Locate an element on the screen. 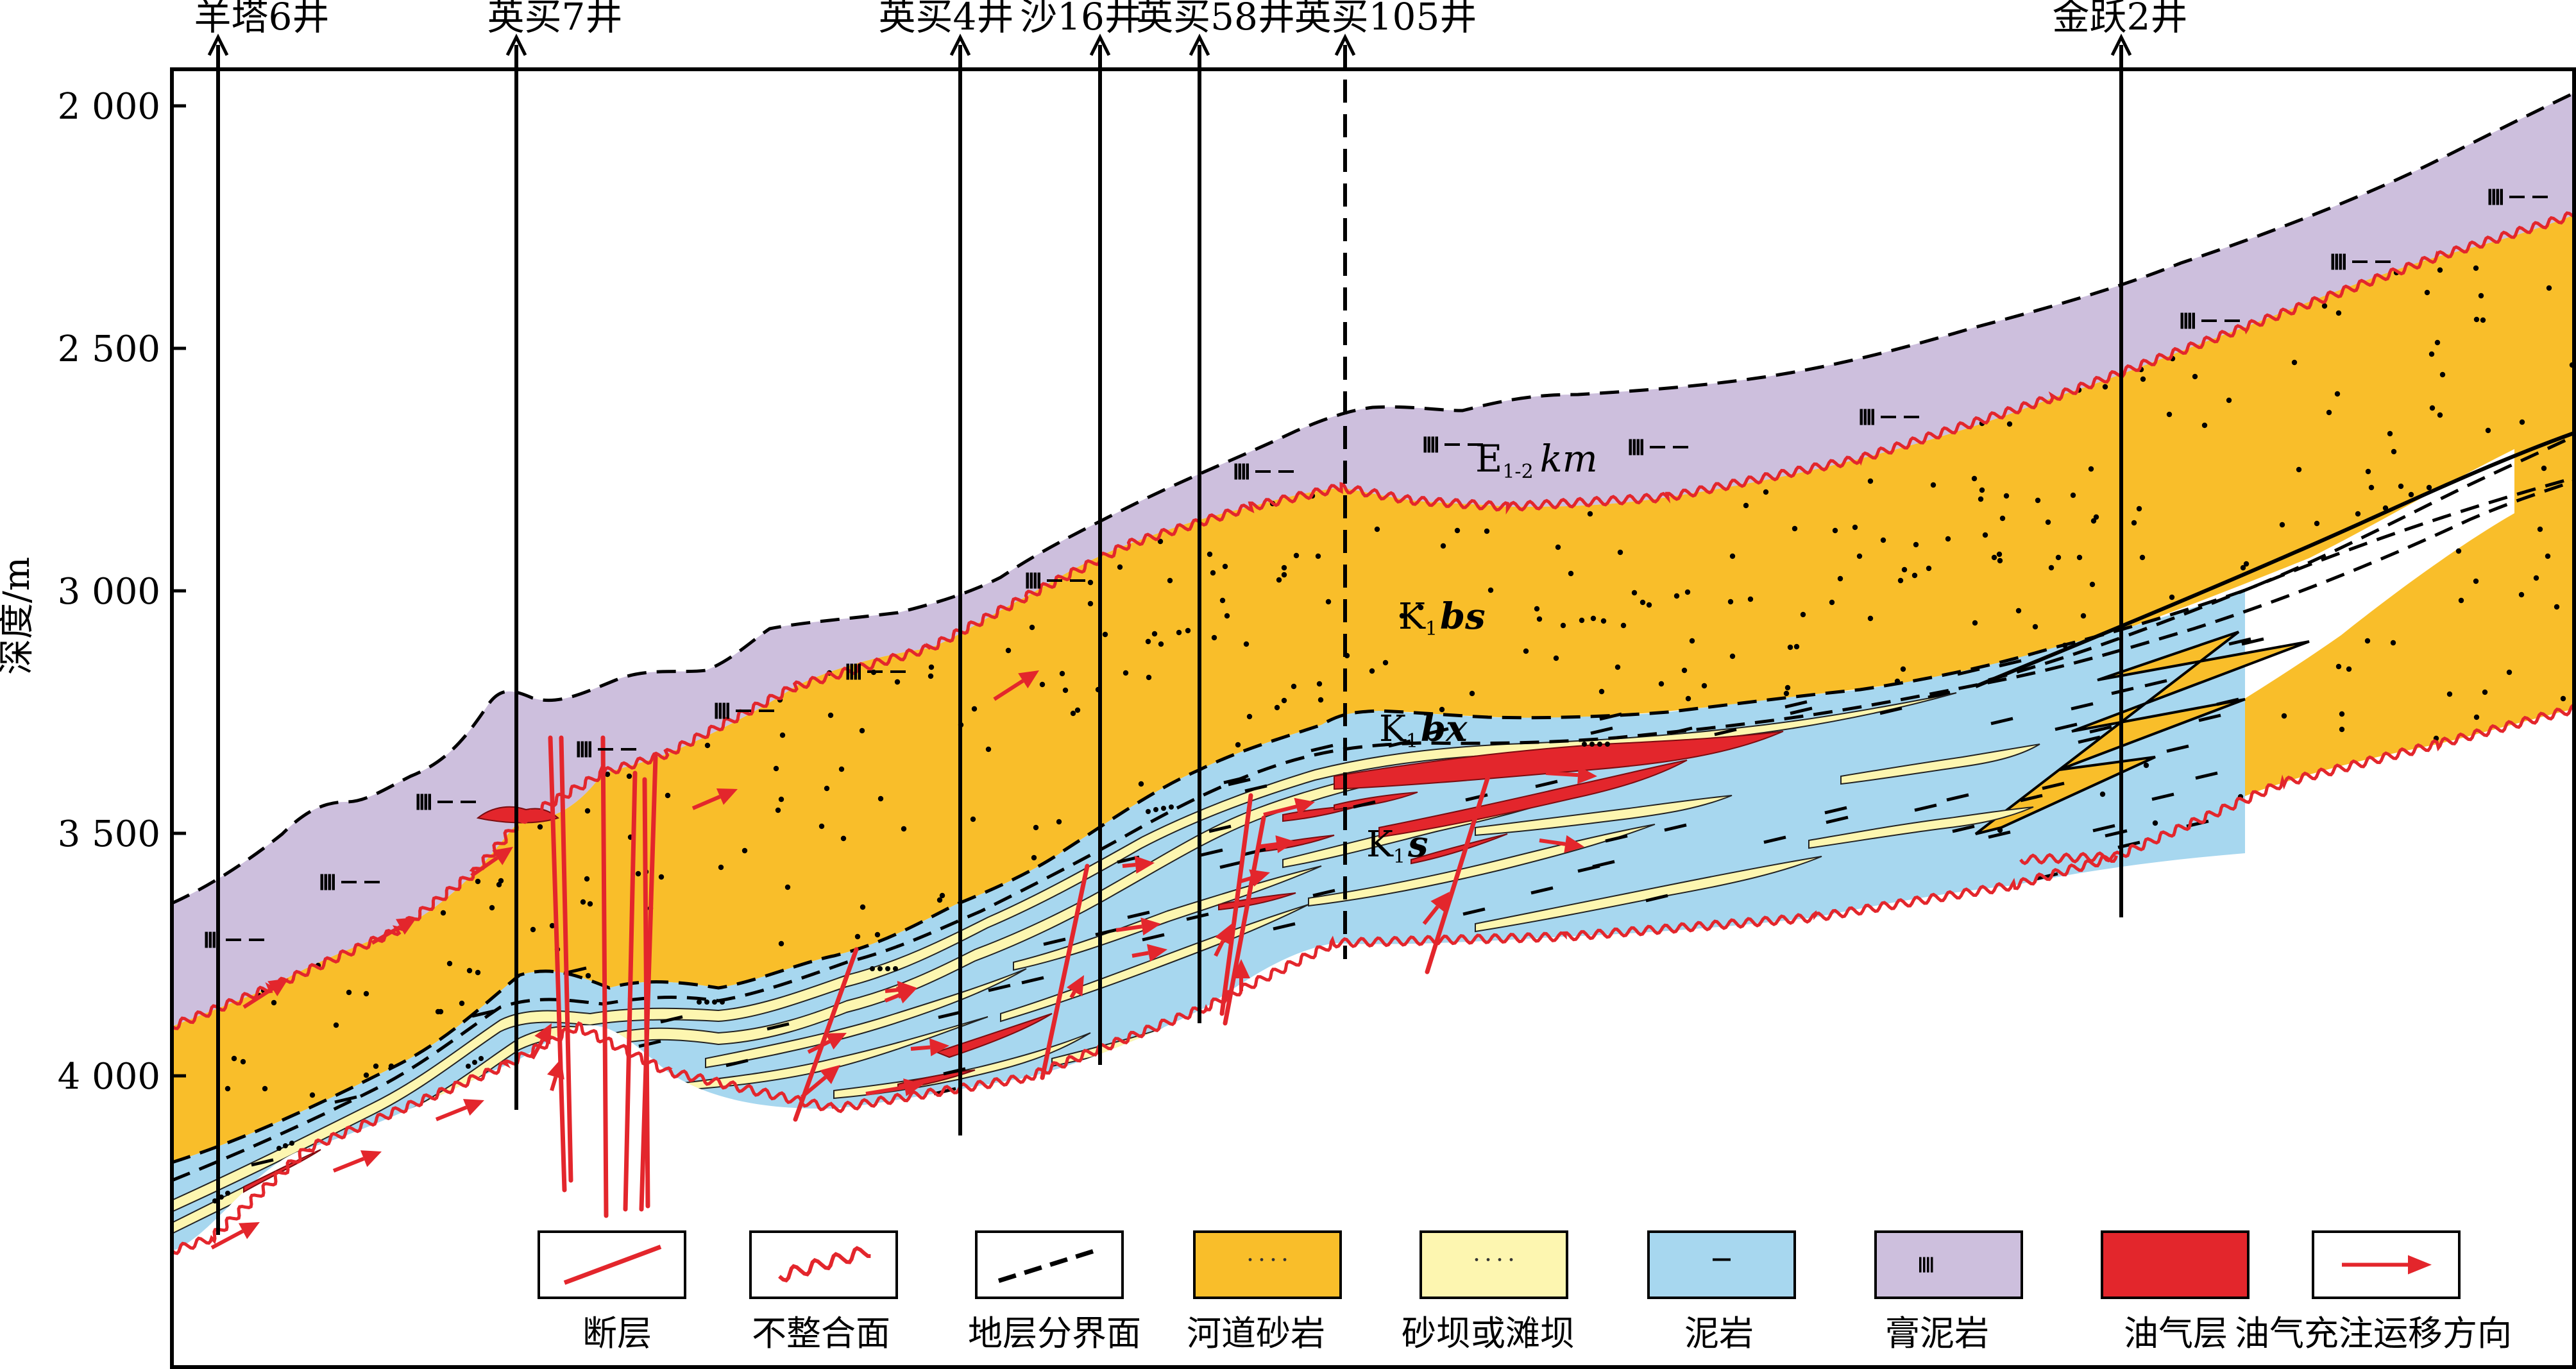 The width and height of the screenshot is (2576, 1369). legend-label: 泥岩 is located at coordinates (1719, 1333).